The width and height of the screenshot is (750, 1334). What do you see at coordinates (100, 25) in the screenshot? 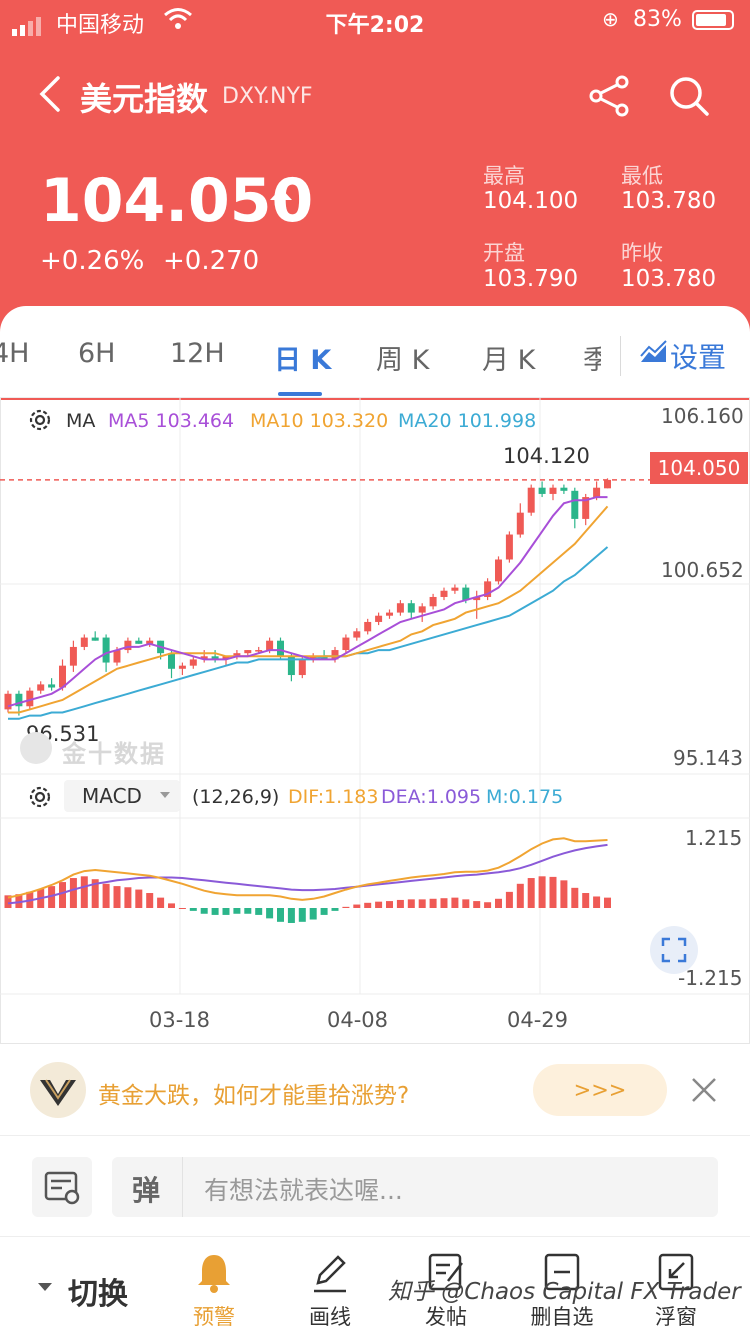
I see `carrier-name: 中国移动` at bounding box center [100, 25].